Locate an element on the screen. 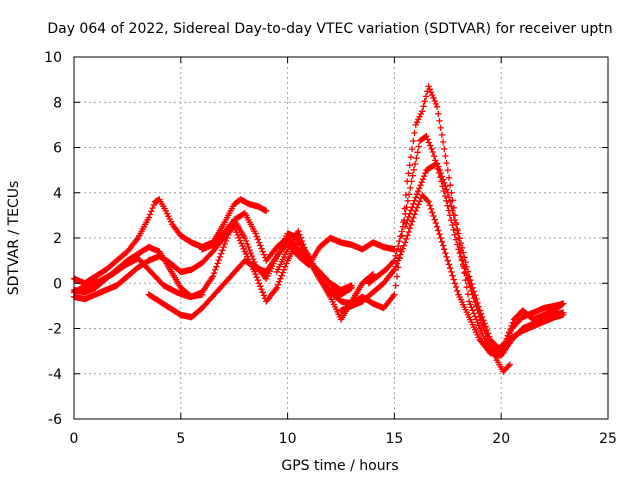  x-tick-label: 20 is located at coordinates (501, 439).